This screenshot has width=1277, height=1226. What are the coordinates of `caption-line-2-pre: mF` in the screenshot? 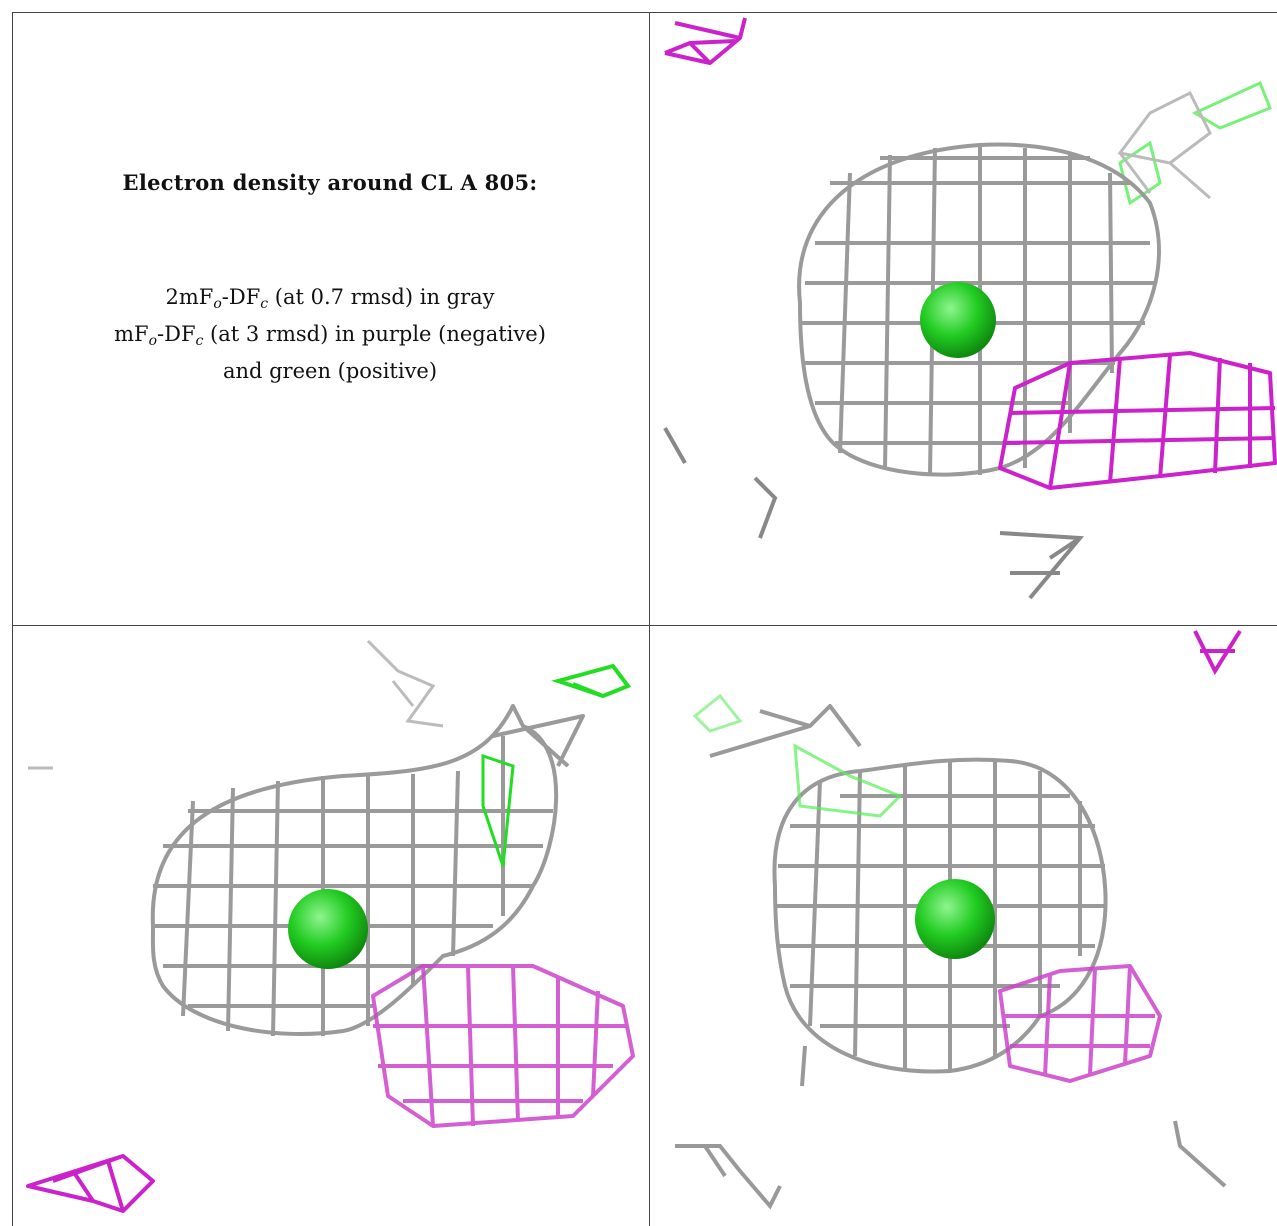 It's located at (131, 334).